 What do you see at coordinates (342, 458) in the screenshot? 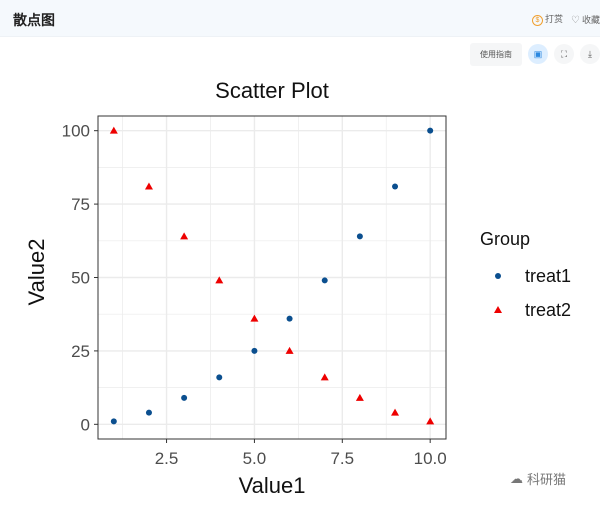
I see `svg-text: 7.5` at bounding box center [342, 458].